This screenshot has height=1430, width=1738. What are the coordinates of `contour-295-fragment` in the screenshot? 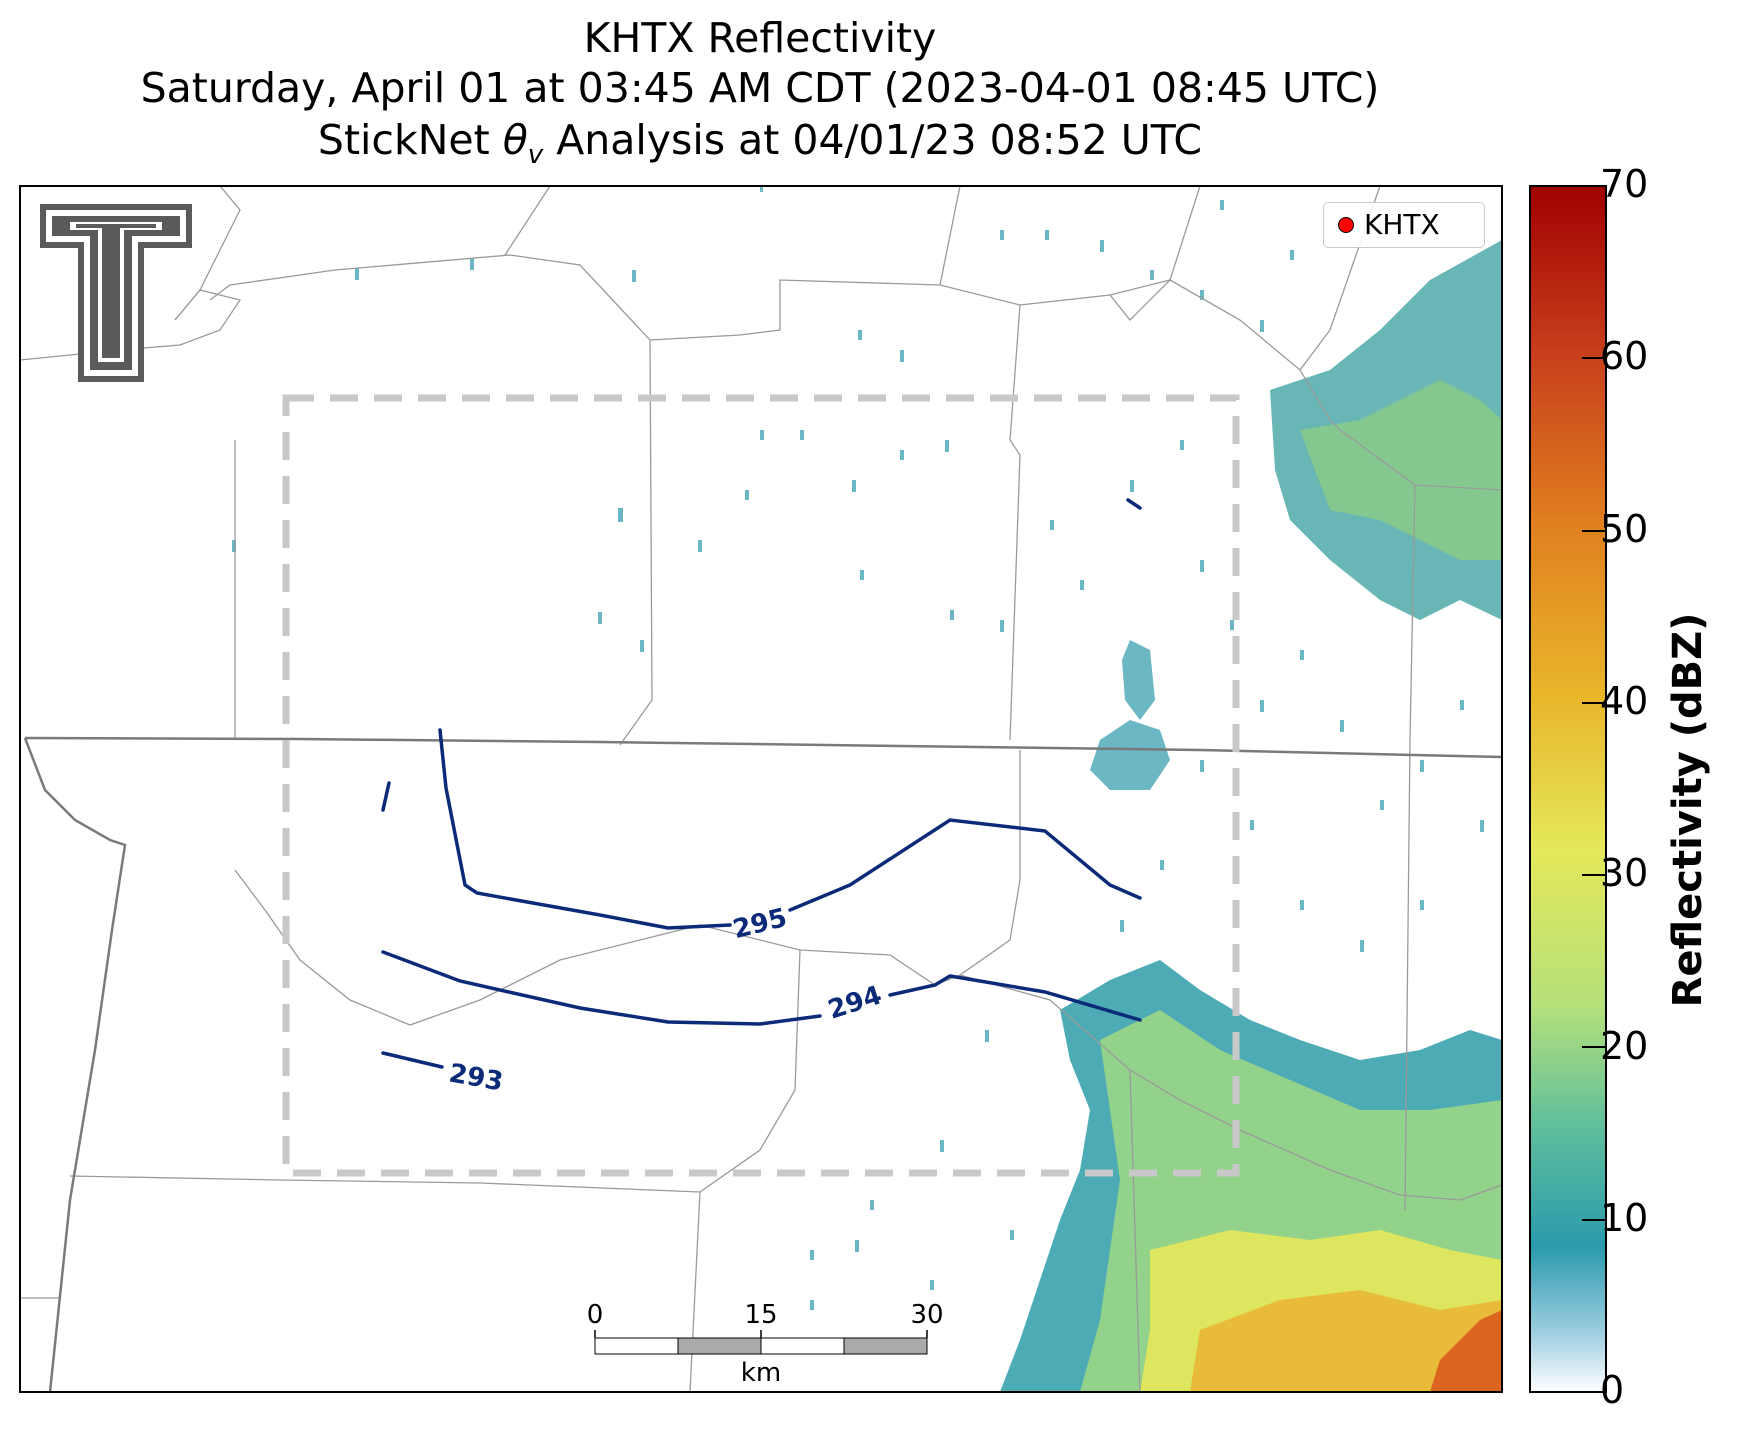 It's located at (386, 796).